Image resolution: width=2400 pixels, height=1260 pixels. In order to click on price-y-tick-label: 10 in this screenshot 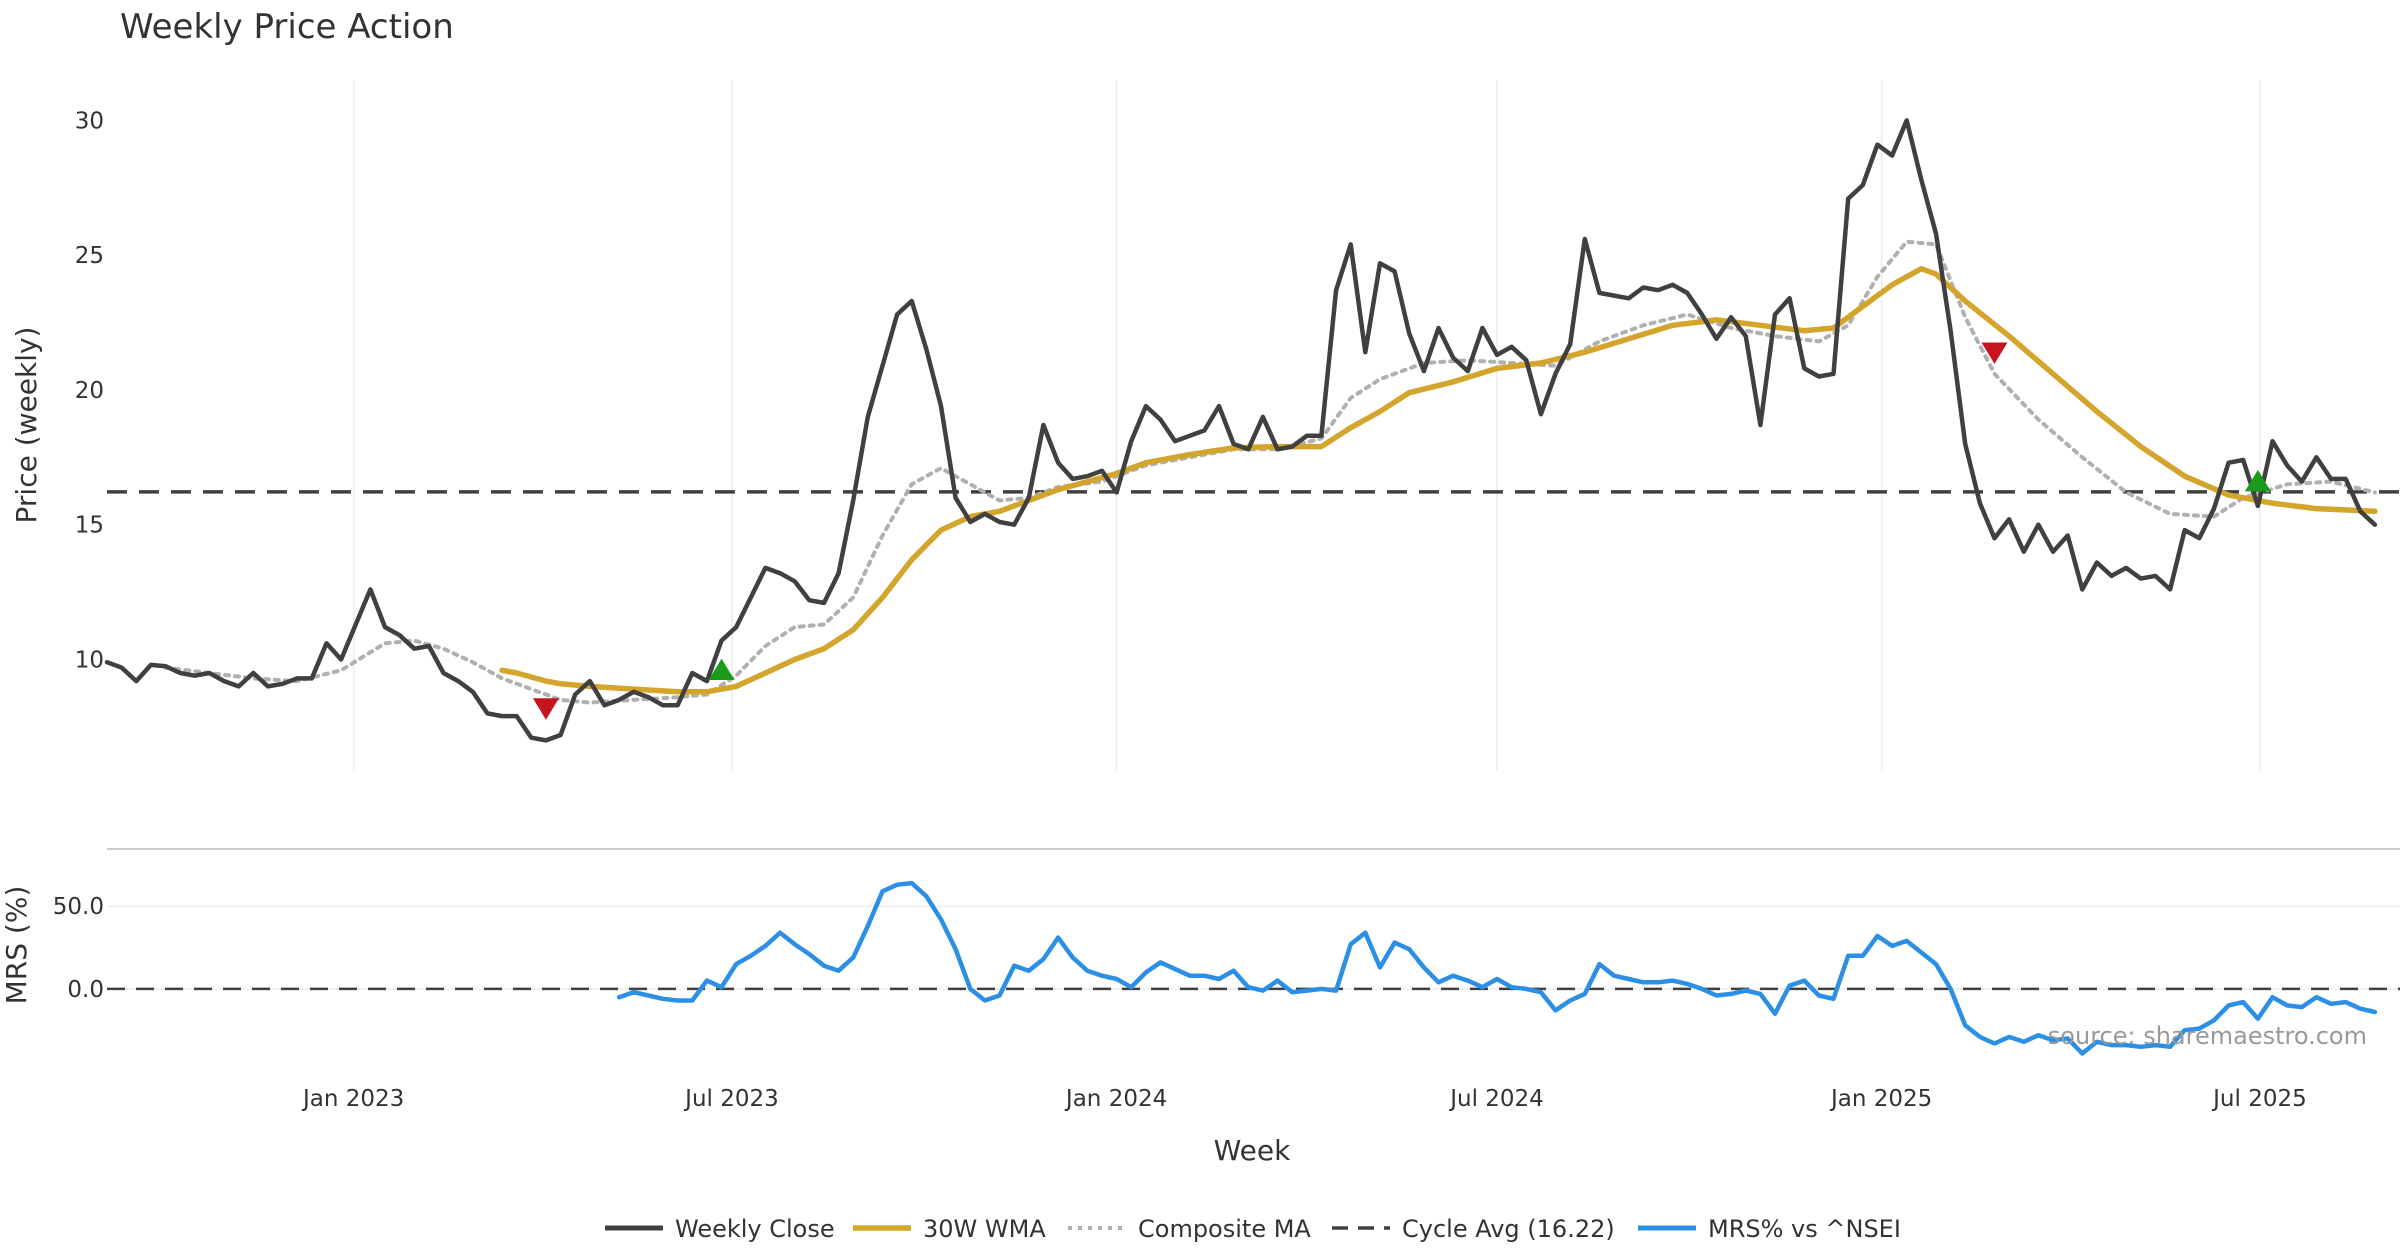, I will do `click(89, 660)`.